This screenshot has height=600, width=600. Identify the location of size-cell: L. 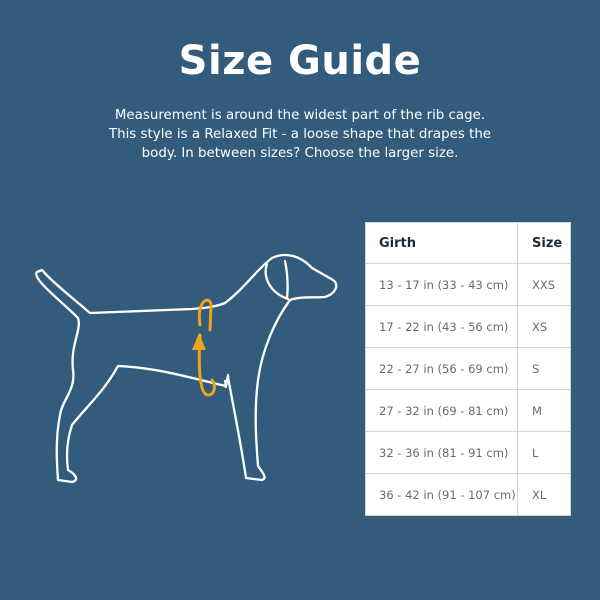
(544, 452).